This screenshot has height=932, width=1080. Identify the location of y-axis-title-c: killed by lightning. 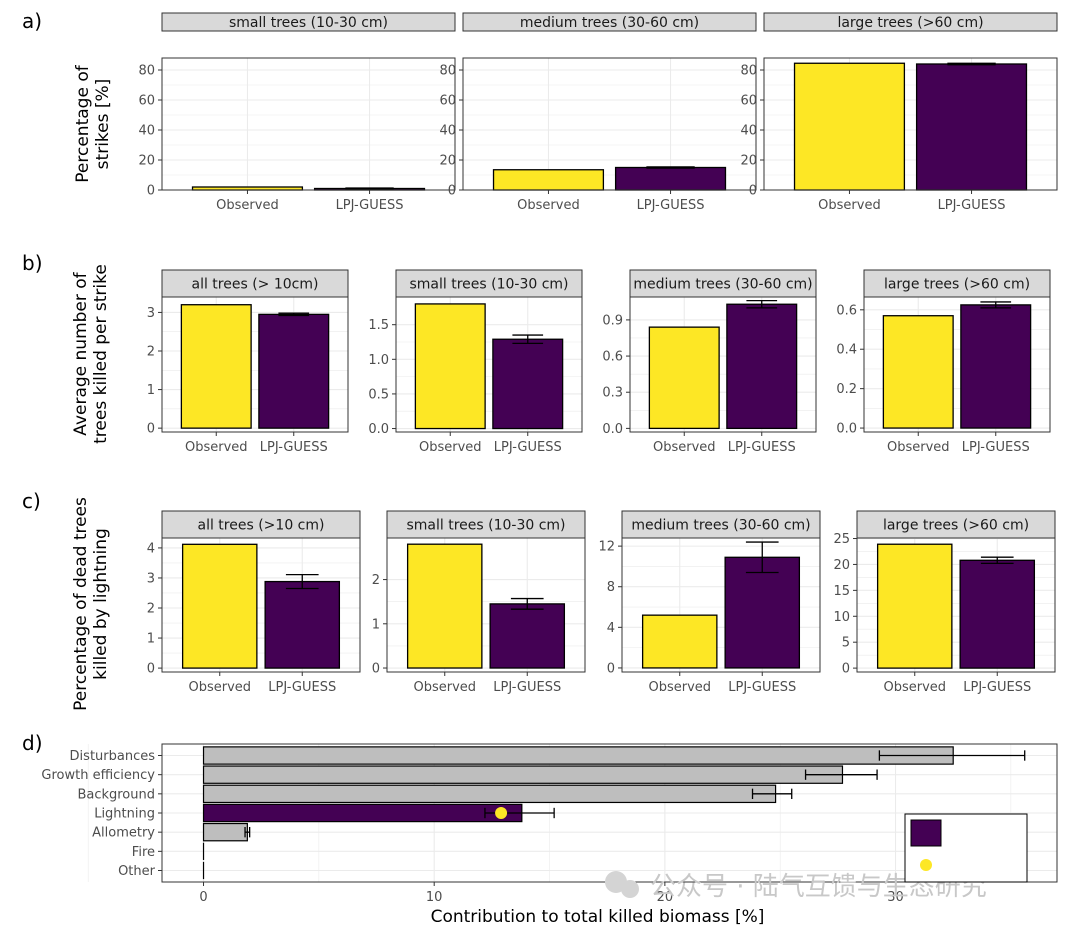
(101, 604).